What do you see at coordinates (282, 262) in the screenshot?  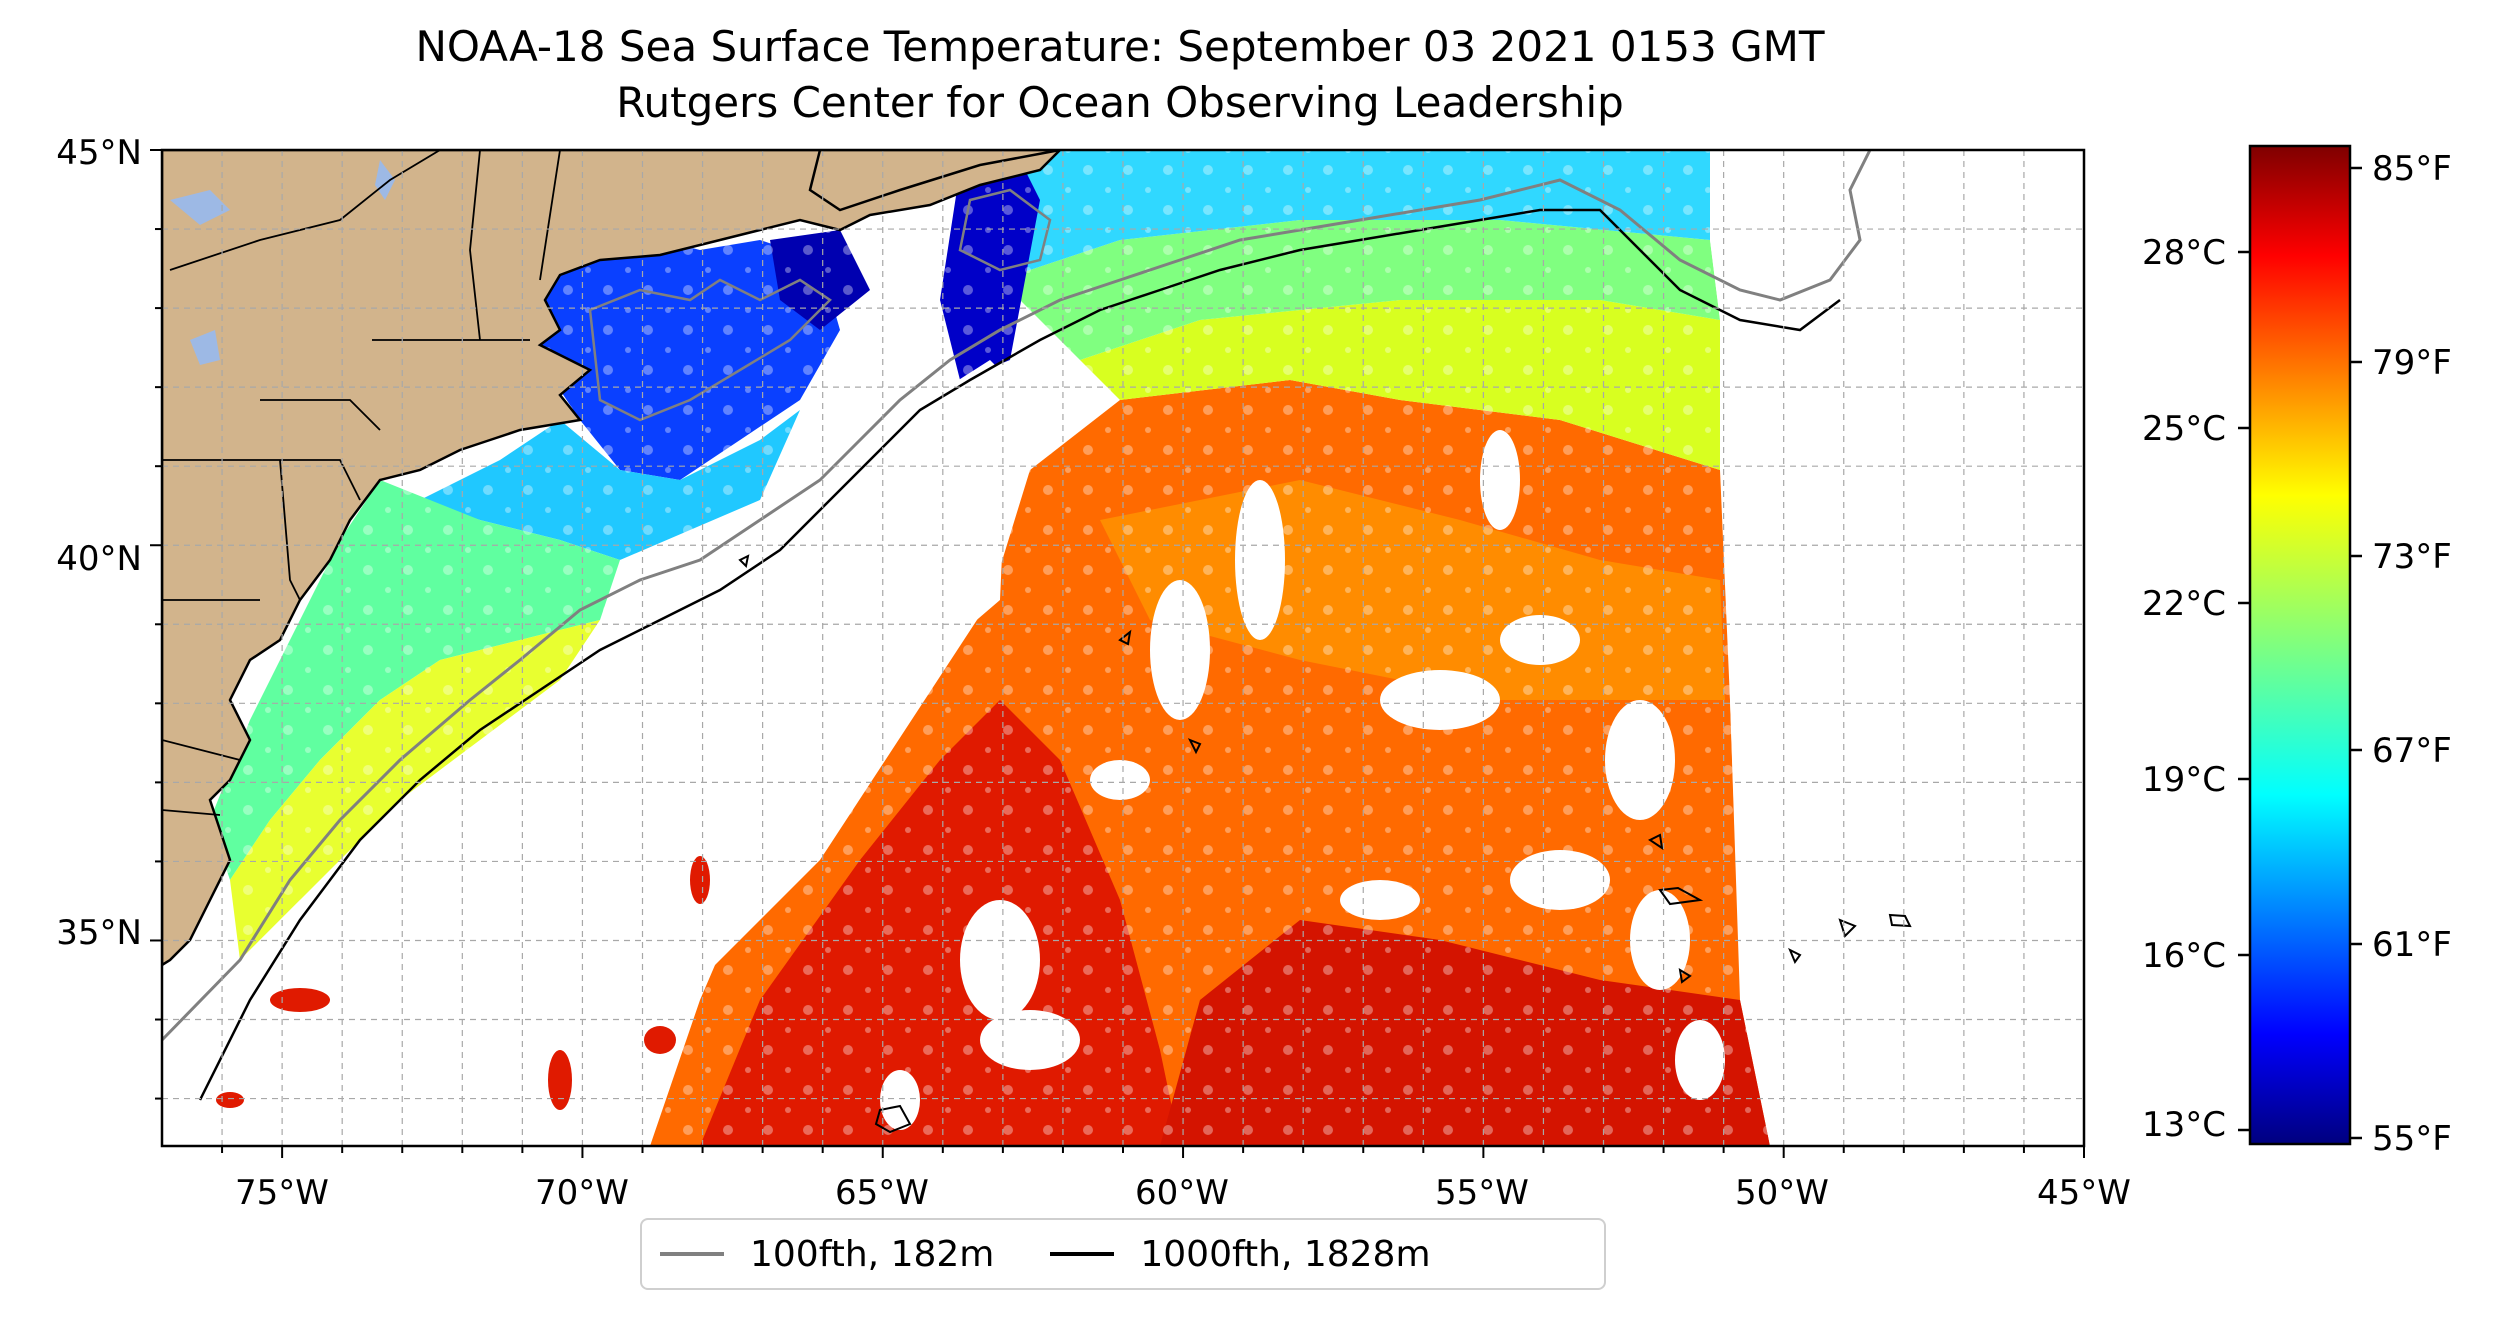 I see `lakes` at bounding box center [282, 262].